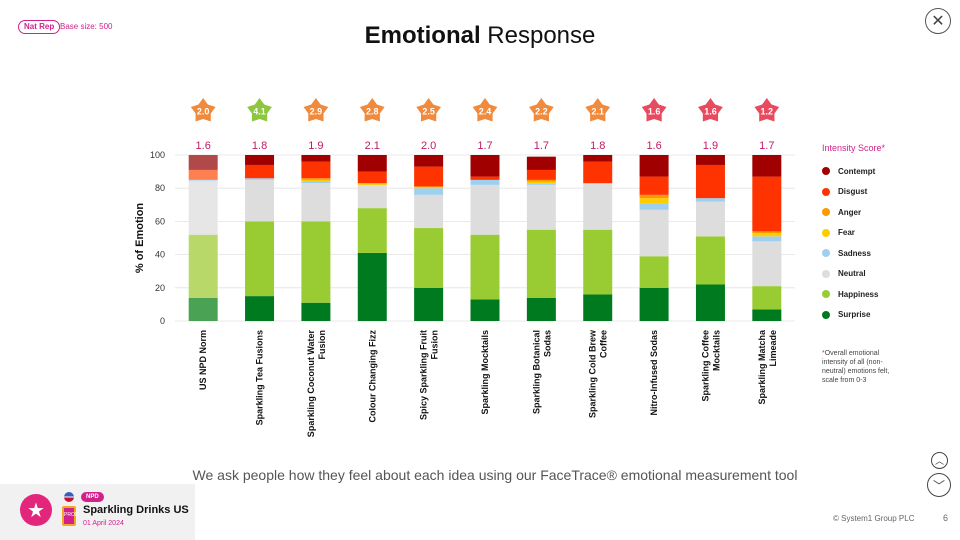  I want to click on scroll-up-button: ︿, so click(939, 460).